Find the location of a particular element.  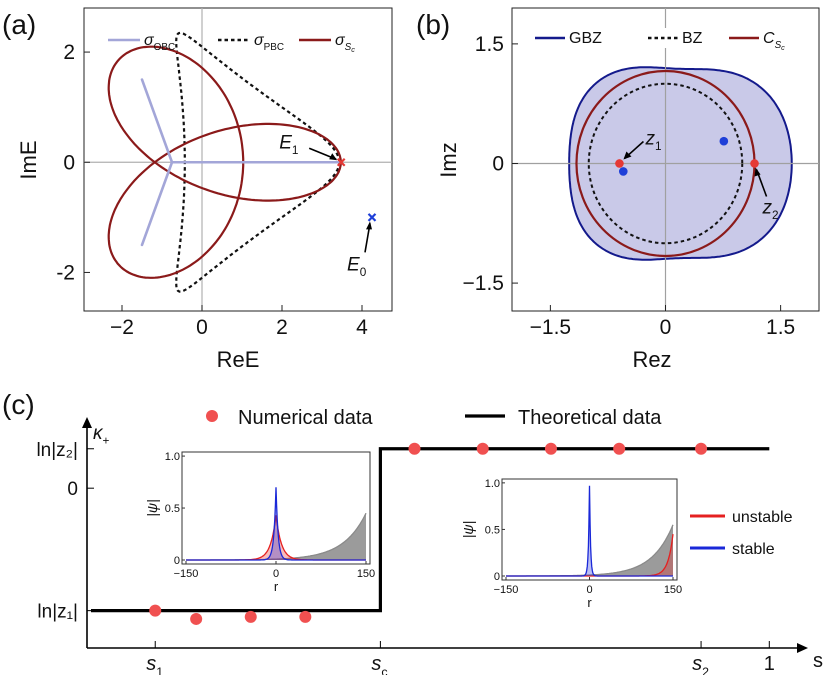

panel-c-yaxis-arrow is located at coordinates (87, 422).